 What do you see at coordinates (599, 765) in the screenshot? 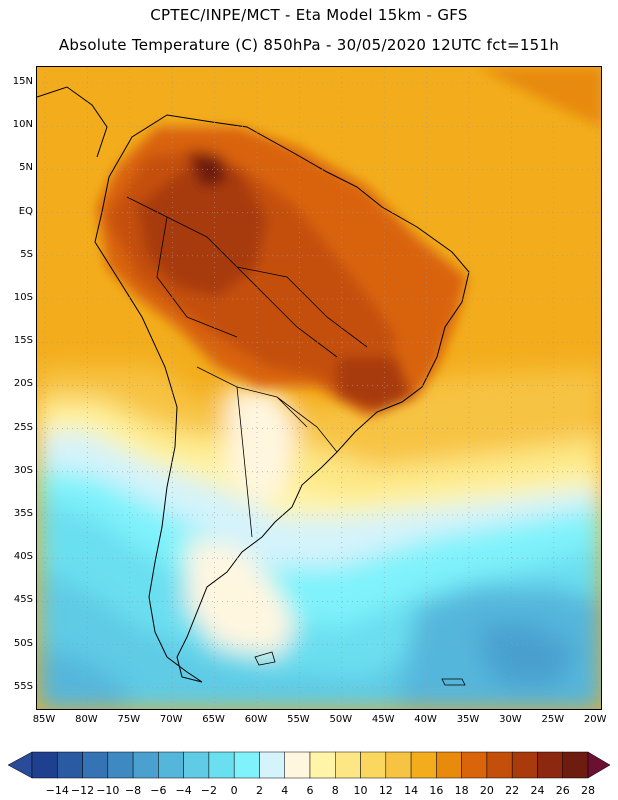
I see `colorbar-over-arrow` at bounding box center [599, 765].